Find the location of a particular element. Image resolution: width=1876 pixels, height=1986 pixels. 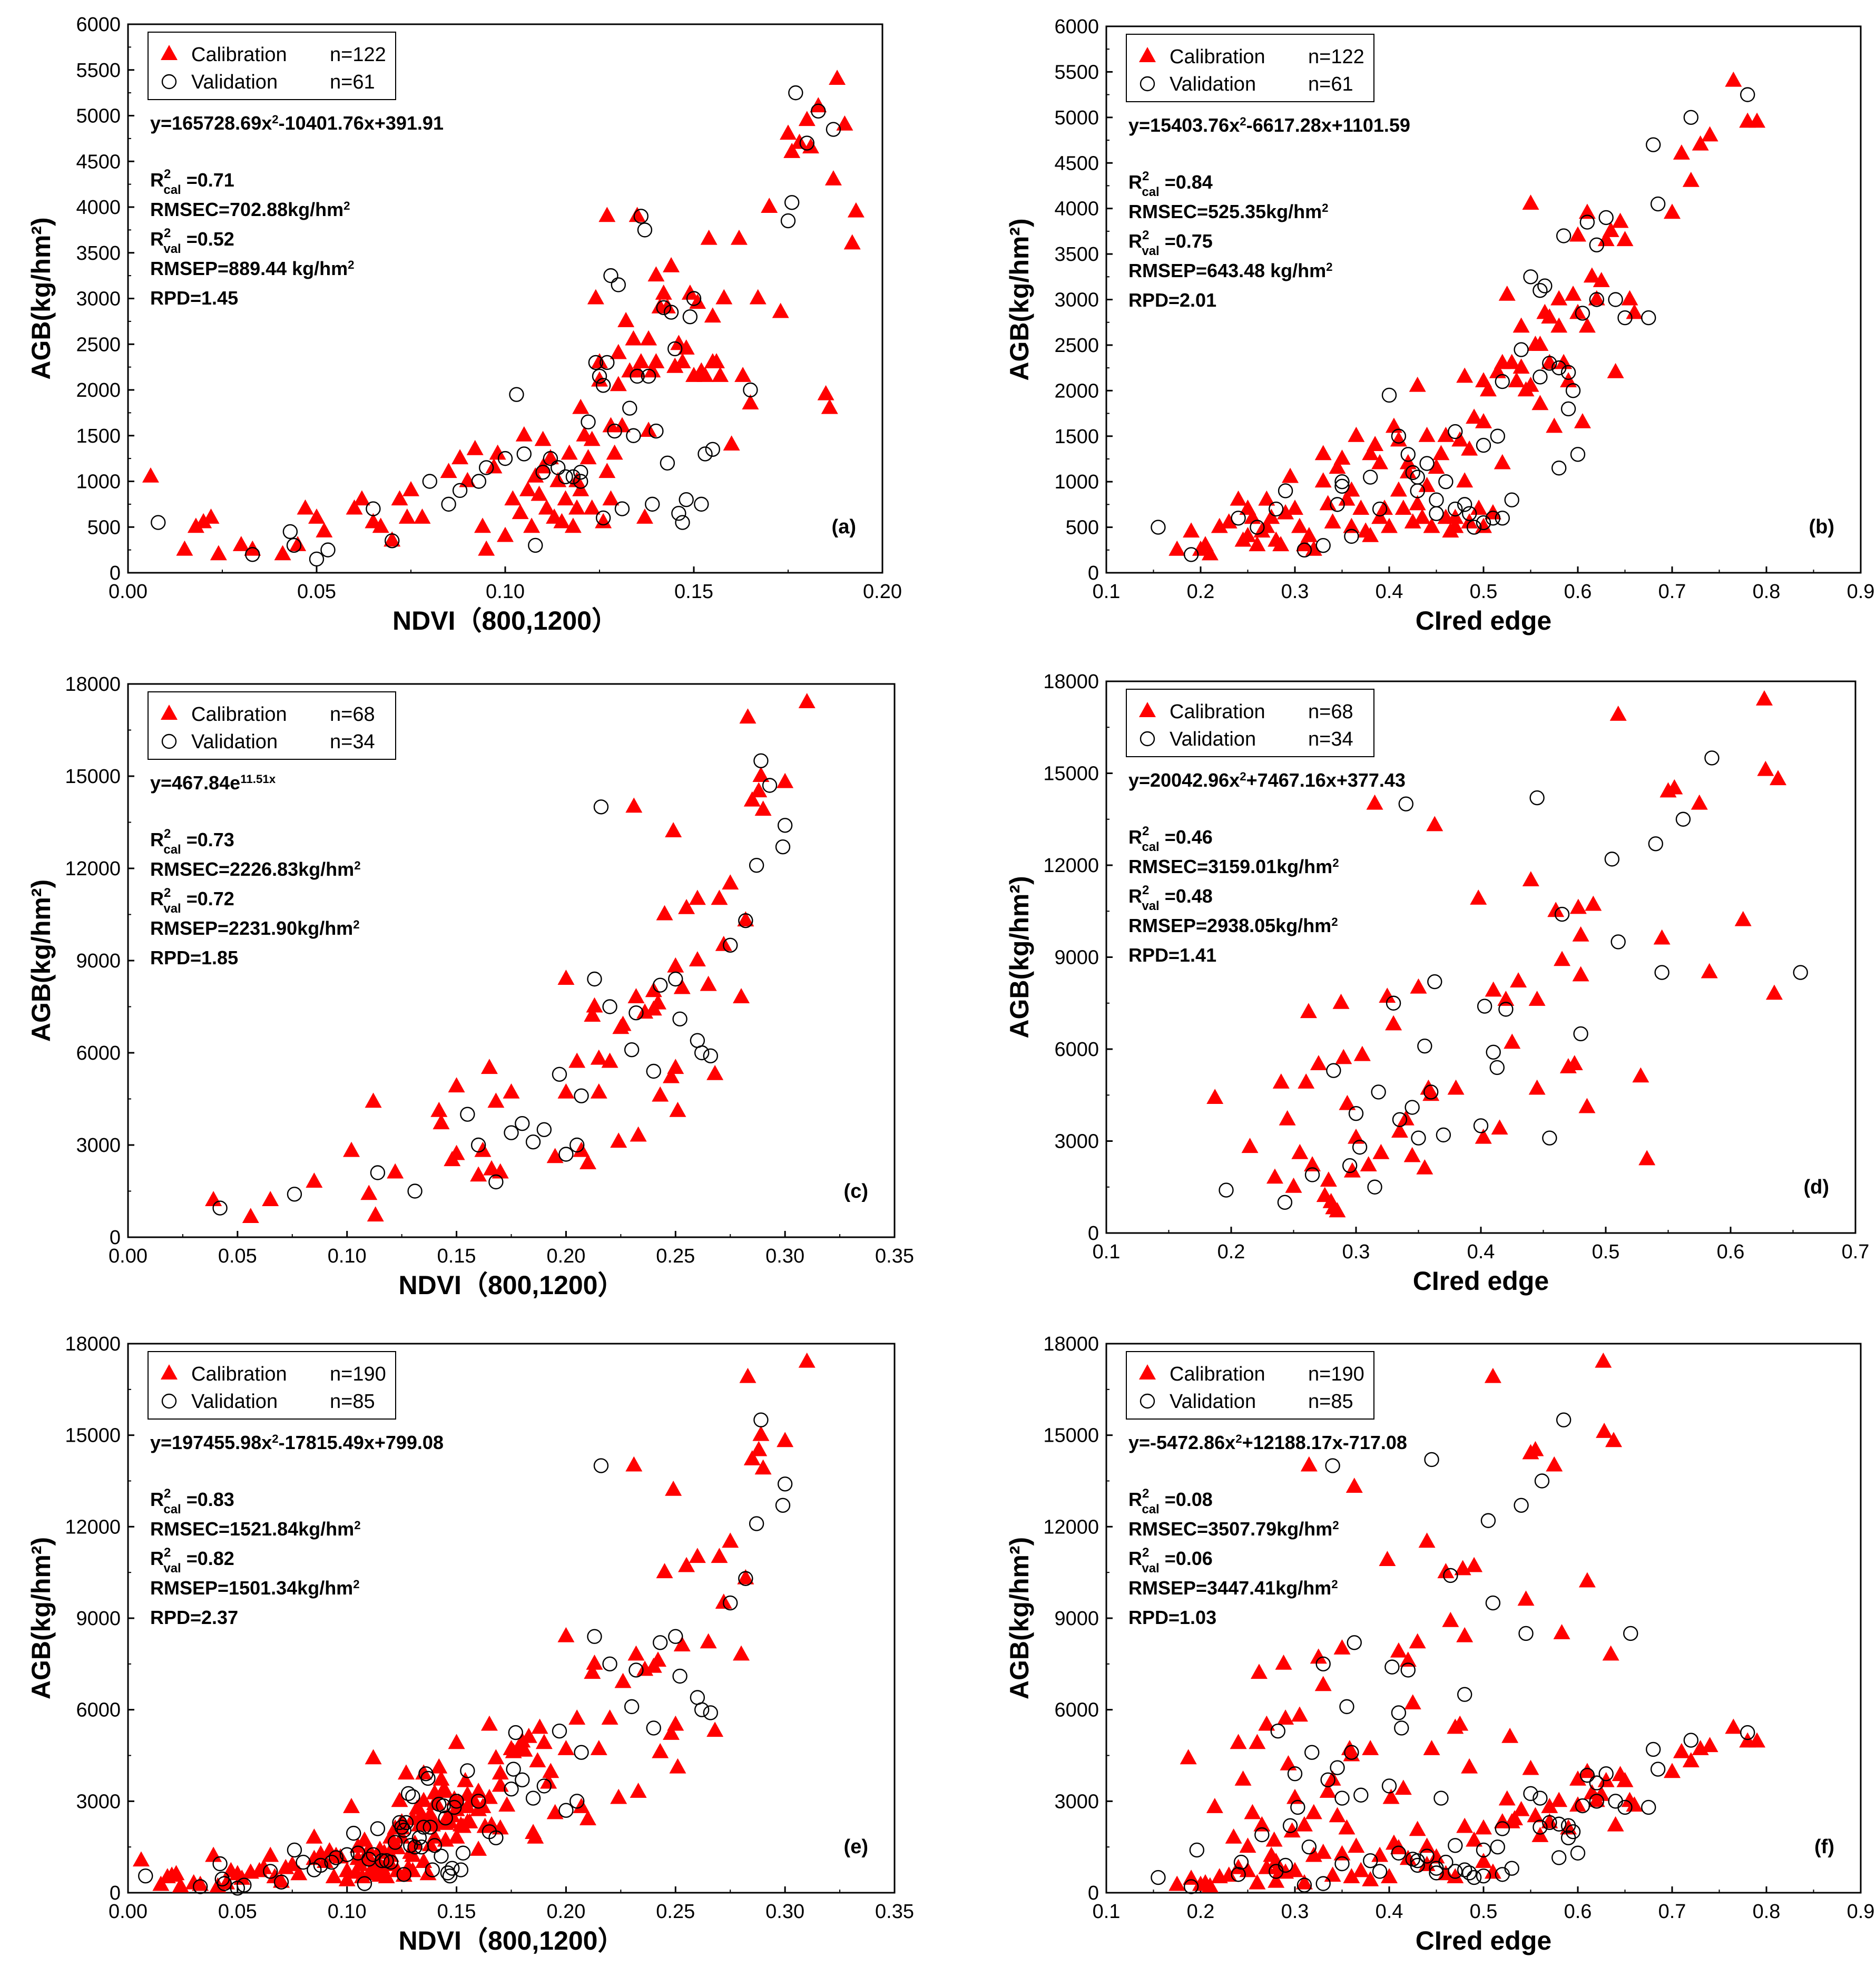

legend-box is located at coordinates (272, 725).